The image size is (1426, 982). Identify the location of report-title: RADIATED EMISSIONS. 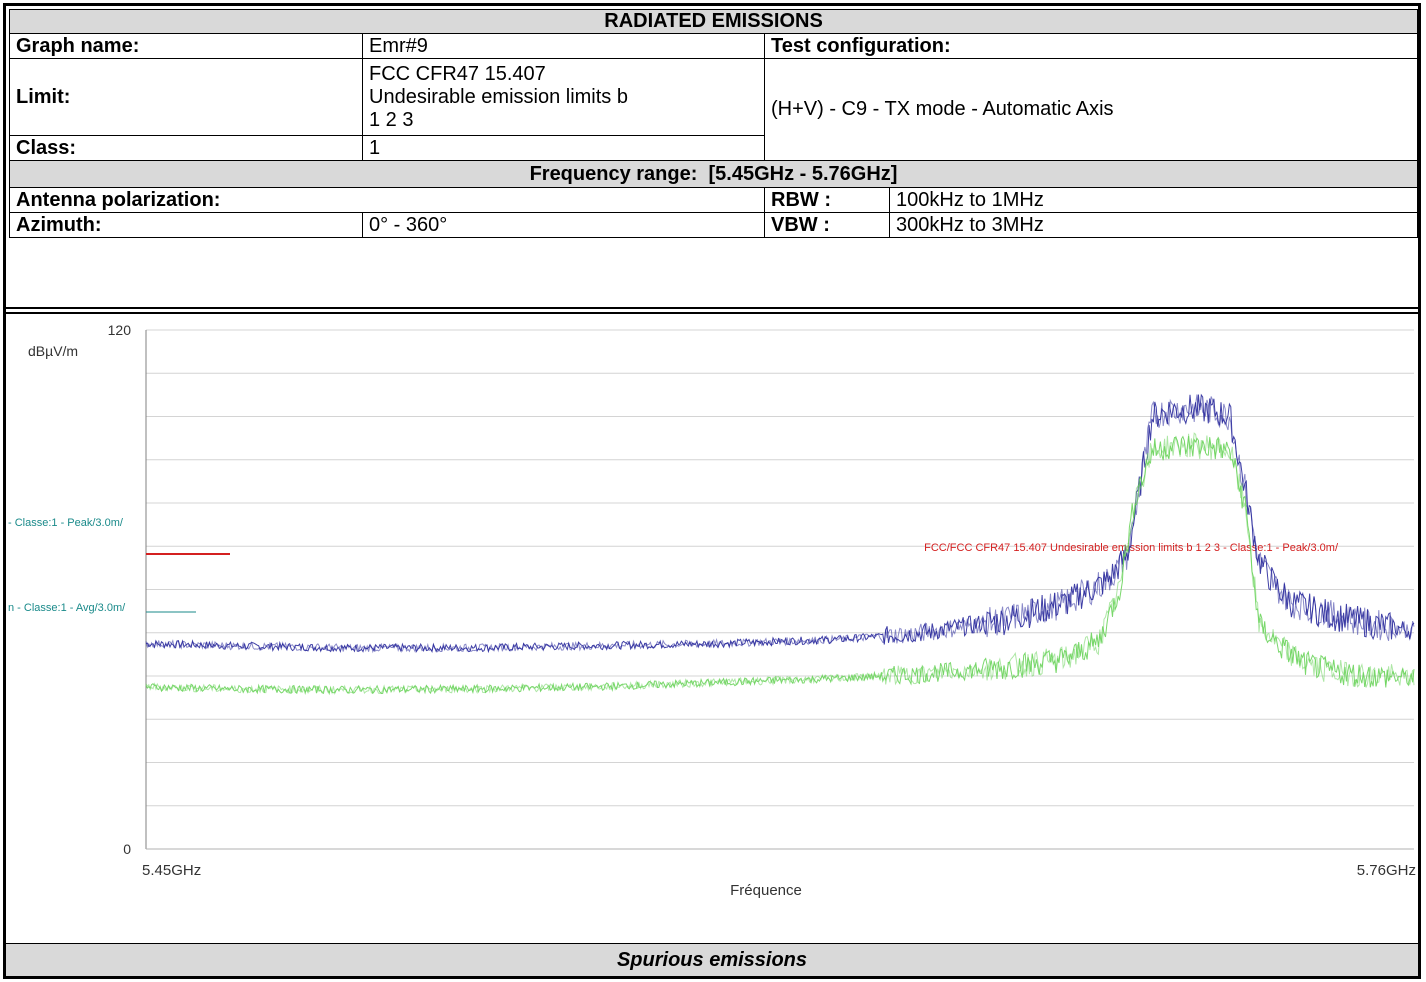
(713, 21).